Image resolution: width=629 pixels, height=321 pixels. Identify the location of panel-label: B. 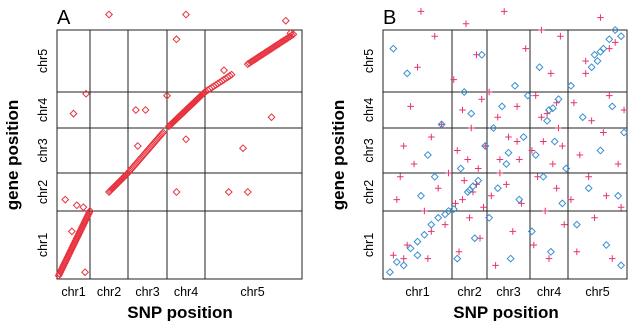
(389, 18).